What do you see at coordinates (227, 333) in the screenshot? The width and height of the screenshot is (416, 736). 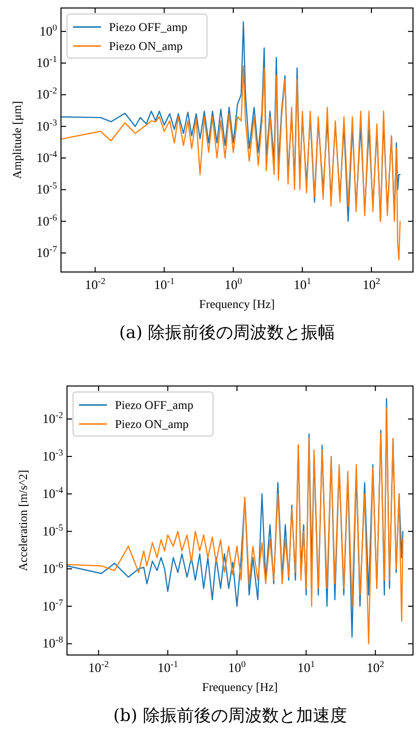 I see `text: (a) 除振前後の周波数と振幅` at bounding box center [227, 333].